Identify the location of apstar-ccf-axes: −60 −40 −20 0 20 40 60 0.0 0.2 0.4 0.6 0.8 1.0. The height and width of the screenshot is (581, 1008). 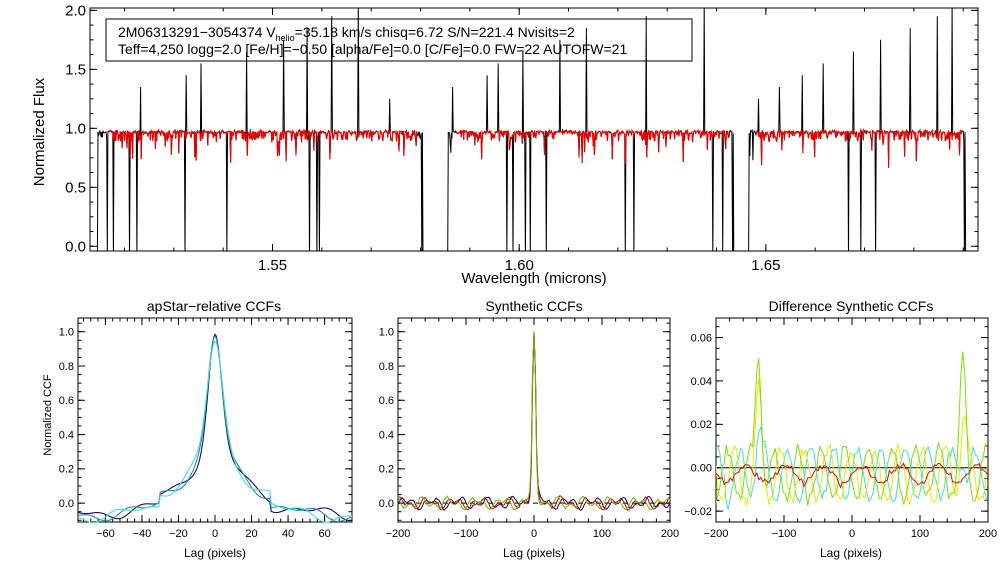
(206, 428).